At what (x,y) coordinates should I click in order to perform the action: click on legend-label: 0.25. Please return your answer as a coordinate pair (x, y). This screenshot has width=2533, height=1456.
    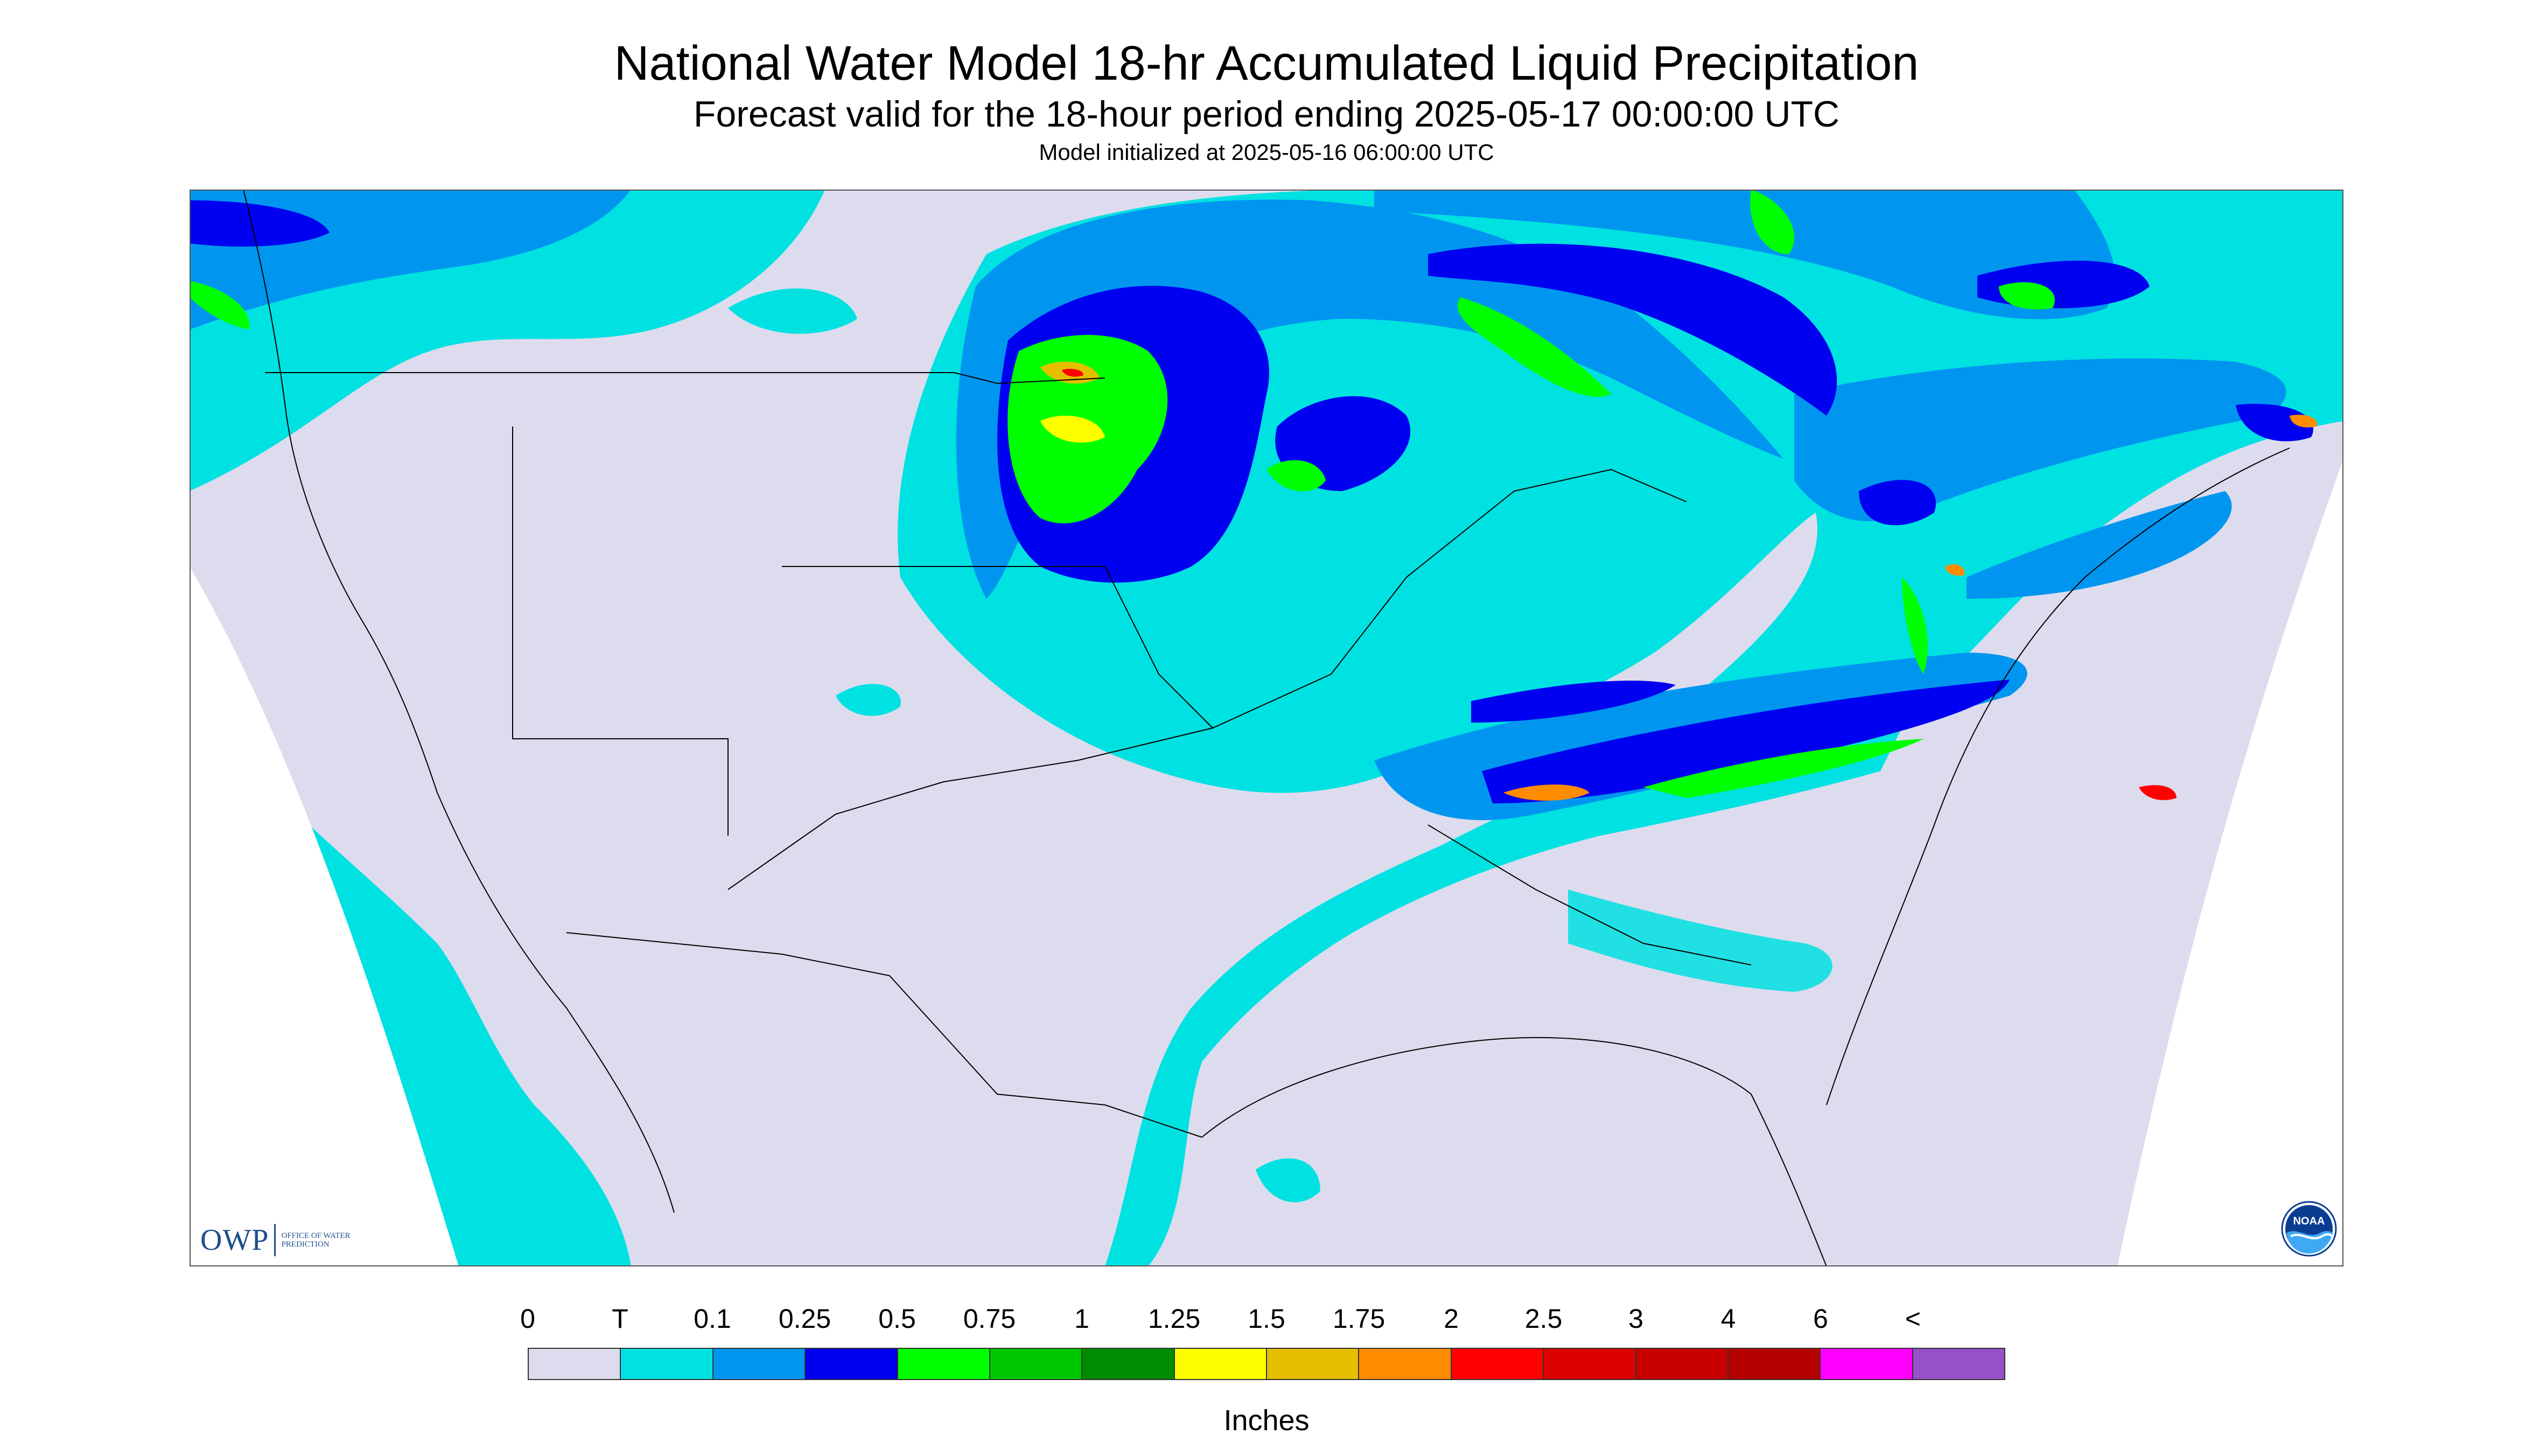
    Looking at the image, I should click on (804, 1319).